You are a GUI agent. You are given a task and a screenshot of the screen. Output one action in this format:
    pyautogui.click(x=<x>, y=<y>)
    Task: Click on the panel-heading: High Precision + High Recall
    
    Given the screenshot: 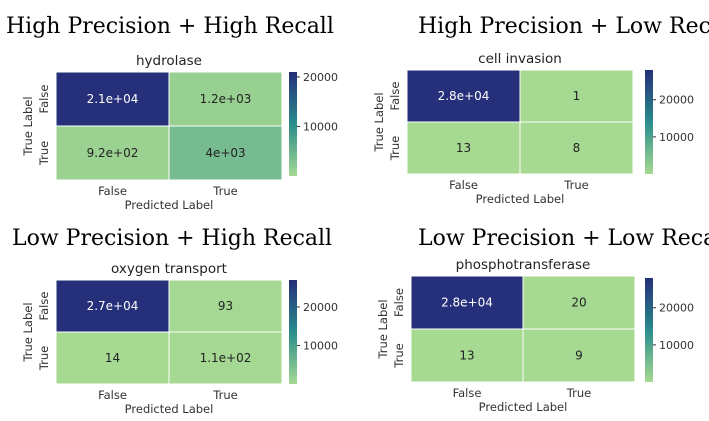 What is the action you would take?
    pyautogui.click(x=170, y=26)
    